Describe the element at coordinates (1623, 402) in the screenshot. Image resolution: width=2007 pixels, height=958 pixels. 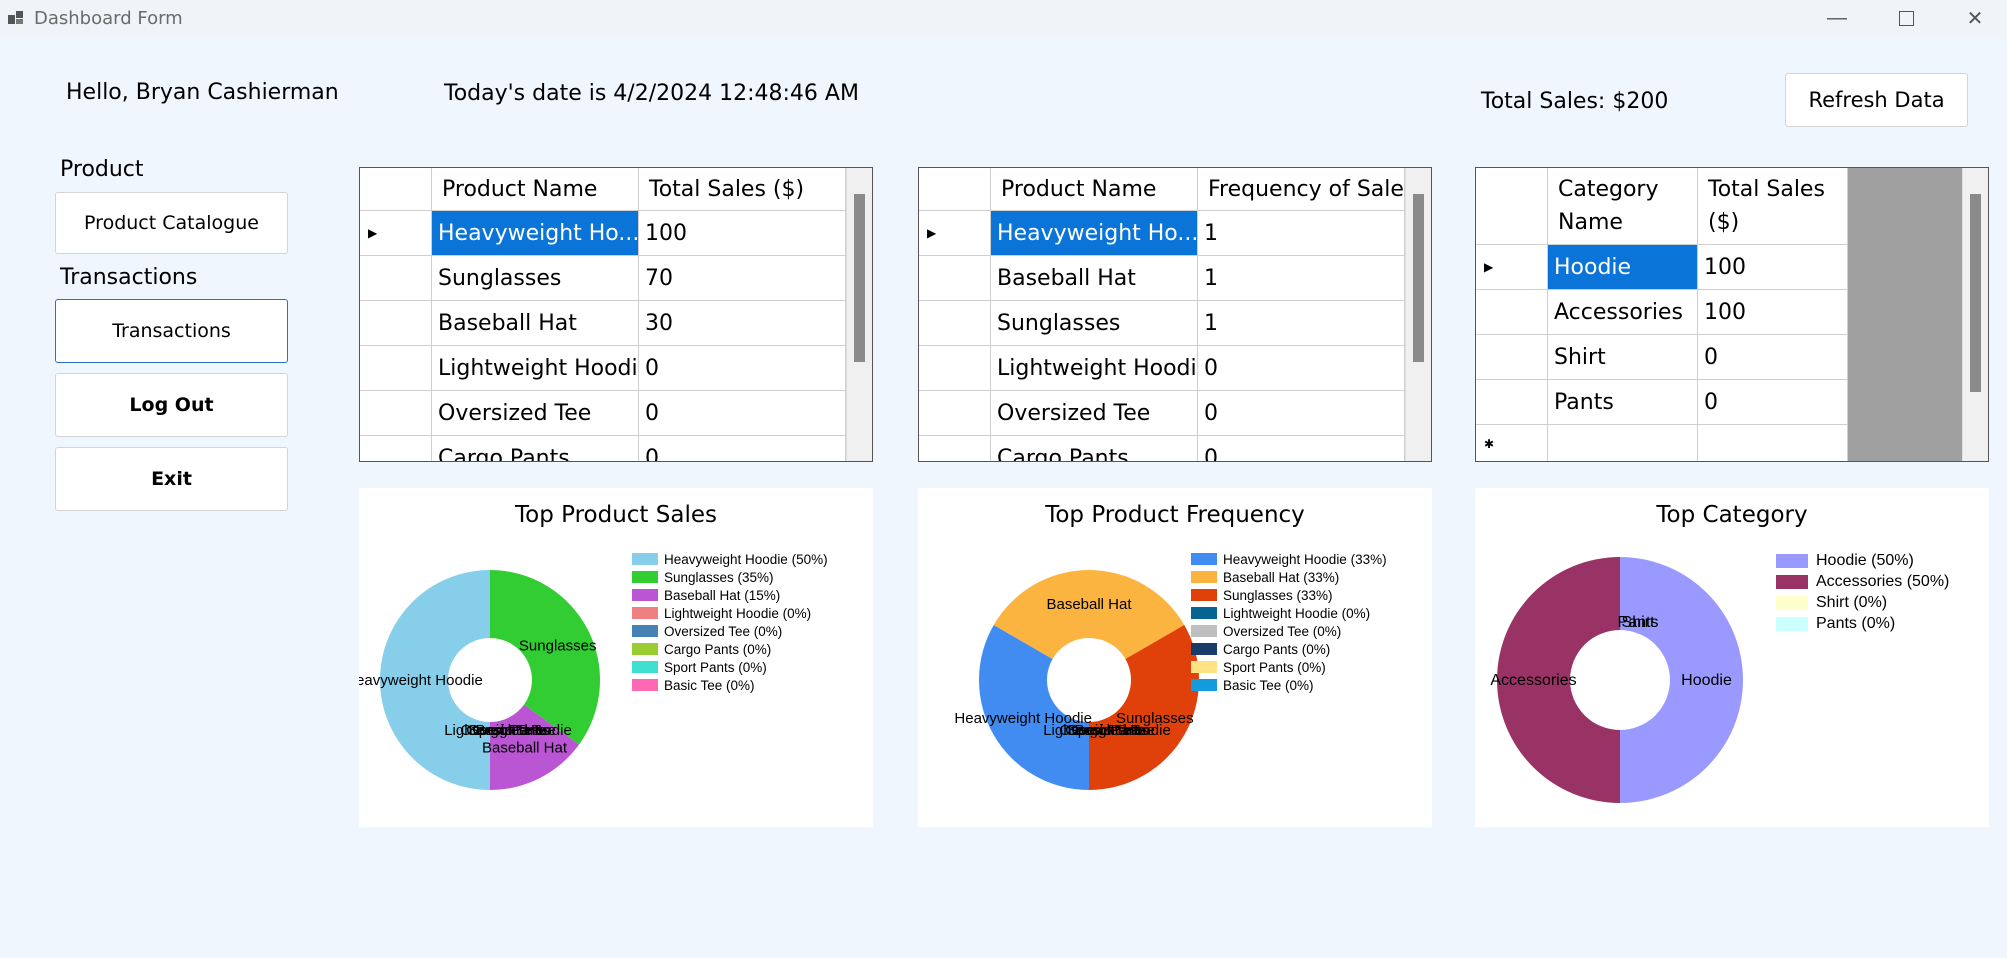
I see `table-cell: Pants` at that location.